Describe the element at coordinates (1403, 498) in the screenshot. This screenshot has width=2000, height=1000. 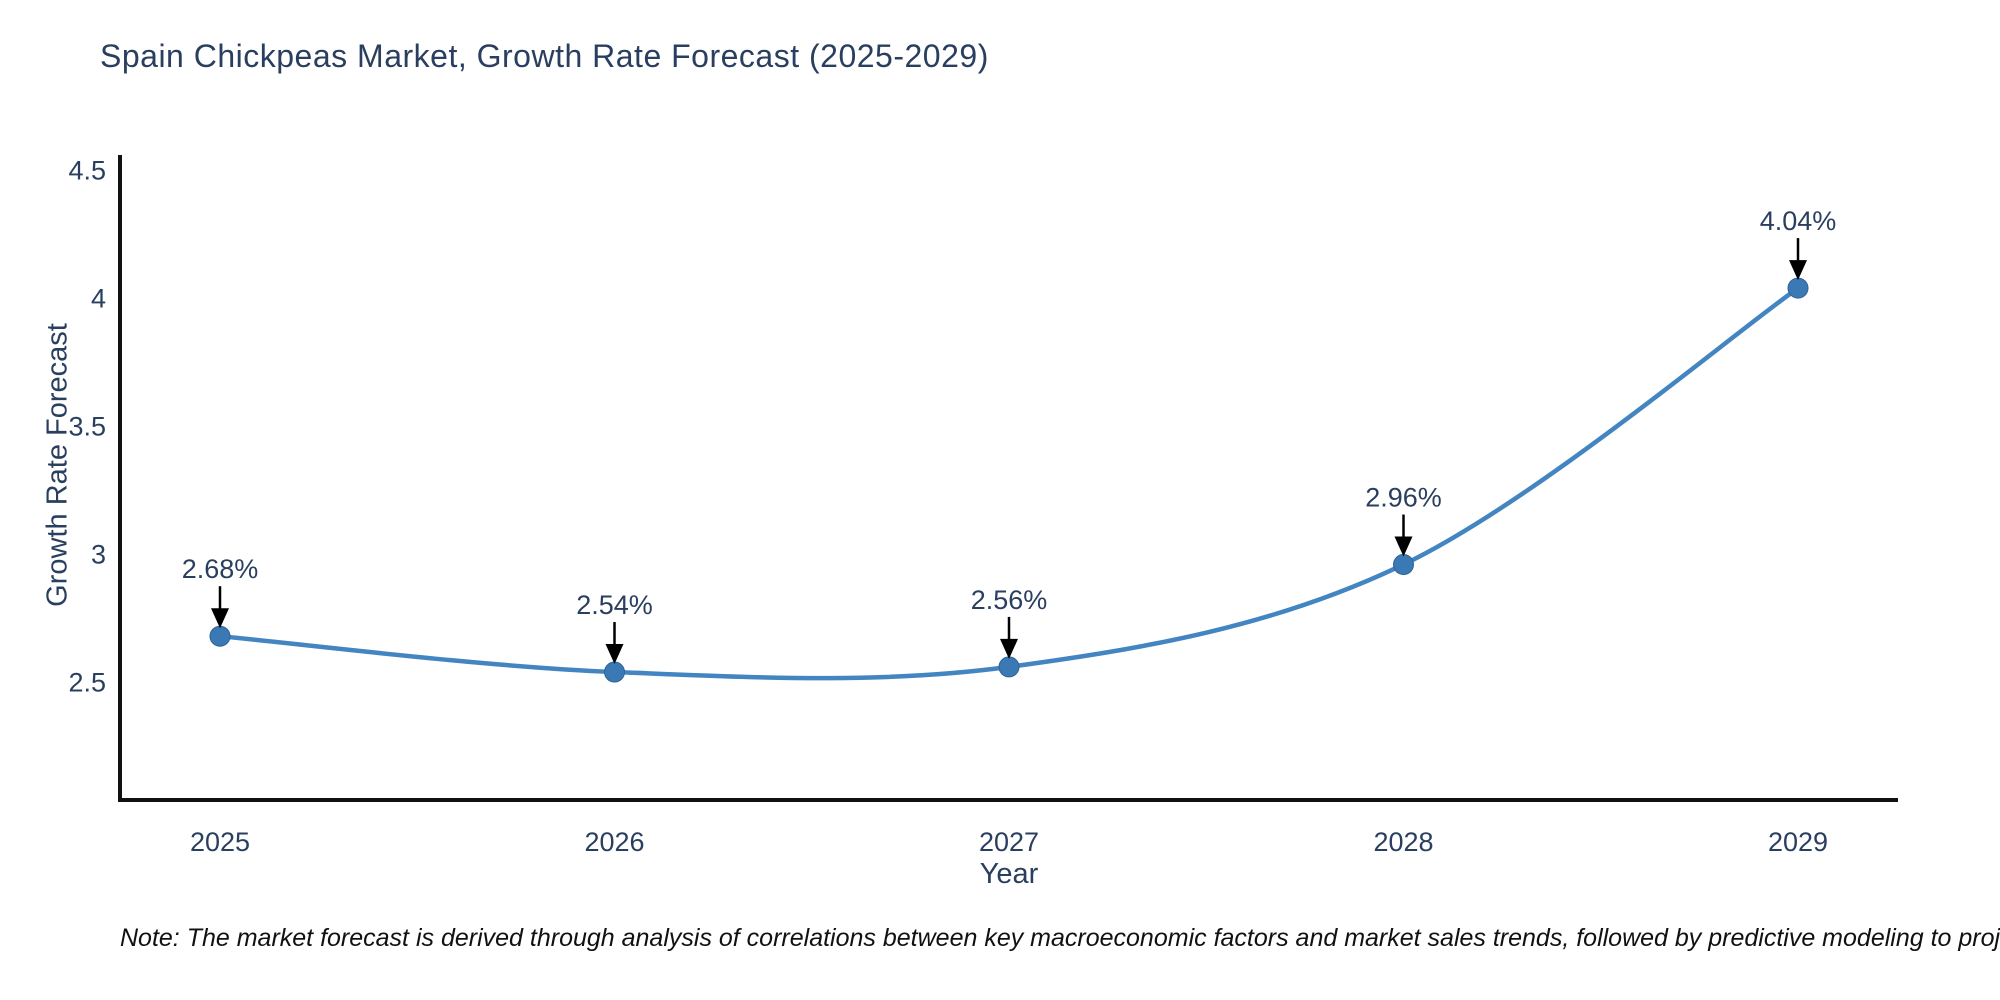
I see `annotation-label: 2.96%` at that location.